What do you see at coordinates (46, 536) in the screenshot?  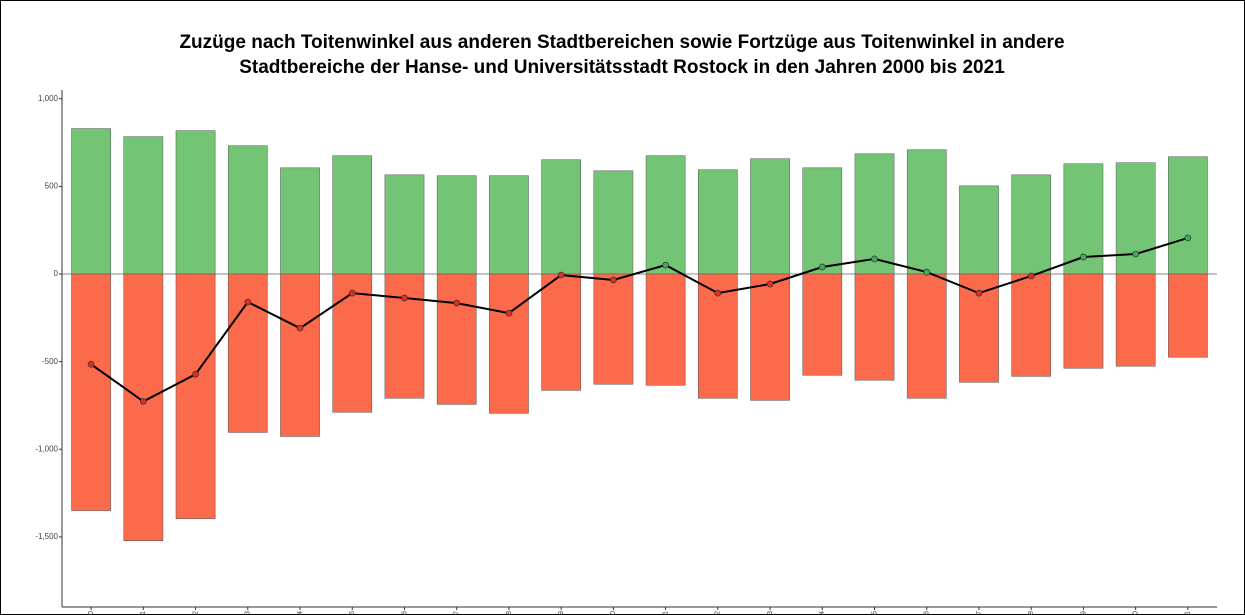 I see `y-tick-label: -1,500` at bounding box center [46, 536].